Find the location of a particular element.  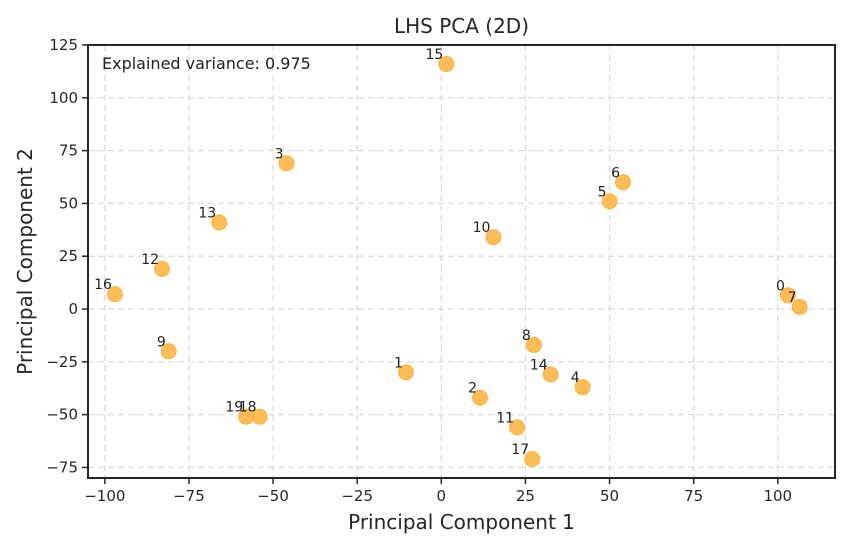

point-label: 15 is located at coordinates (435, 55).